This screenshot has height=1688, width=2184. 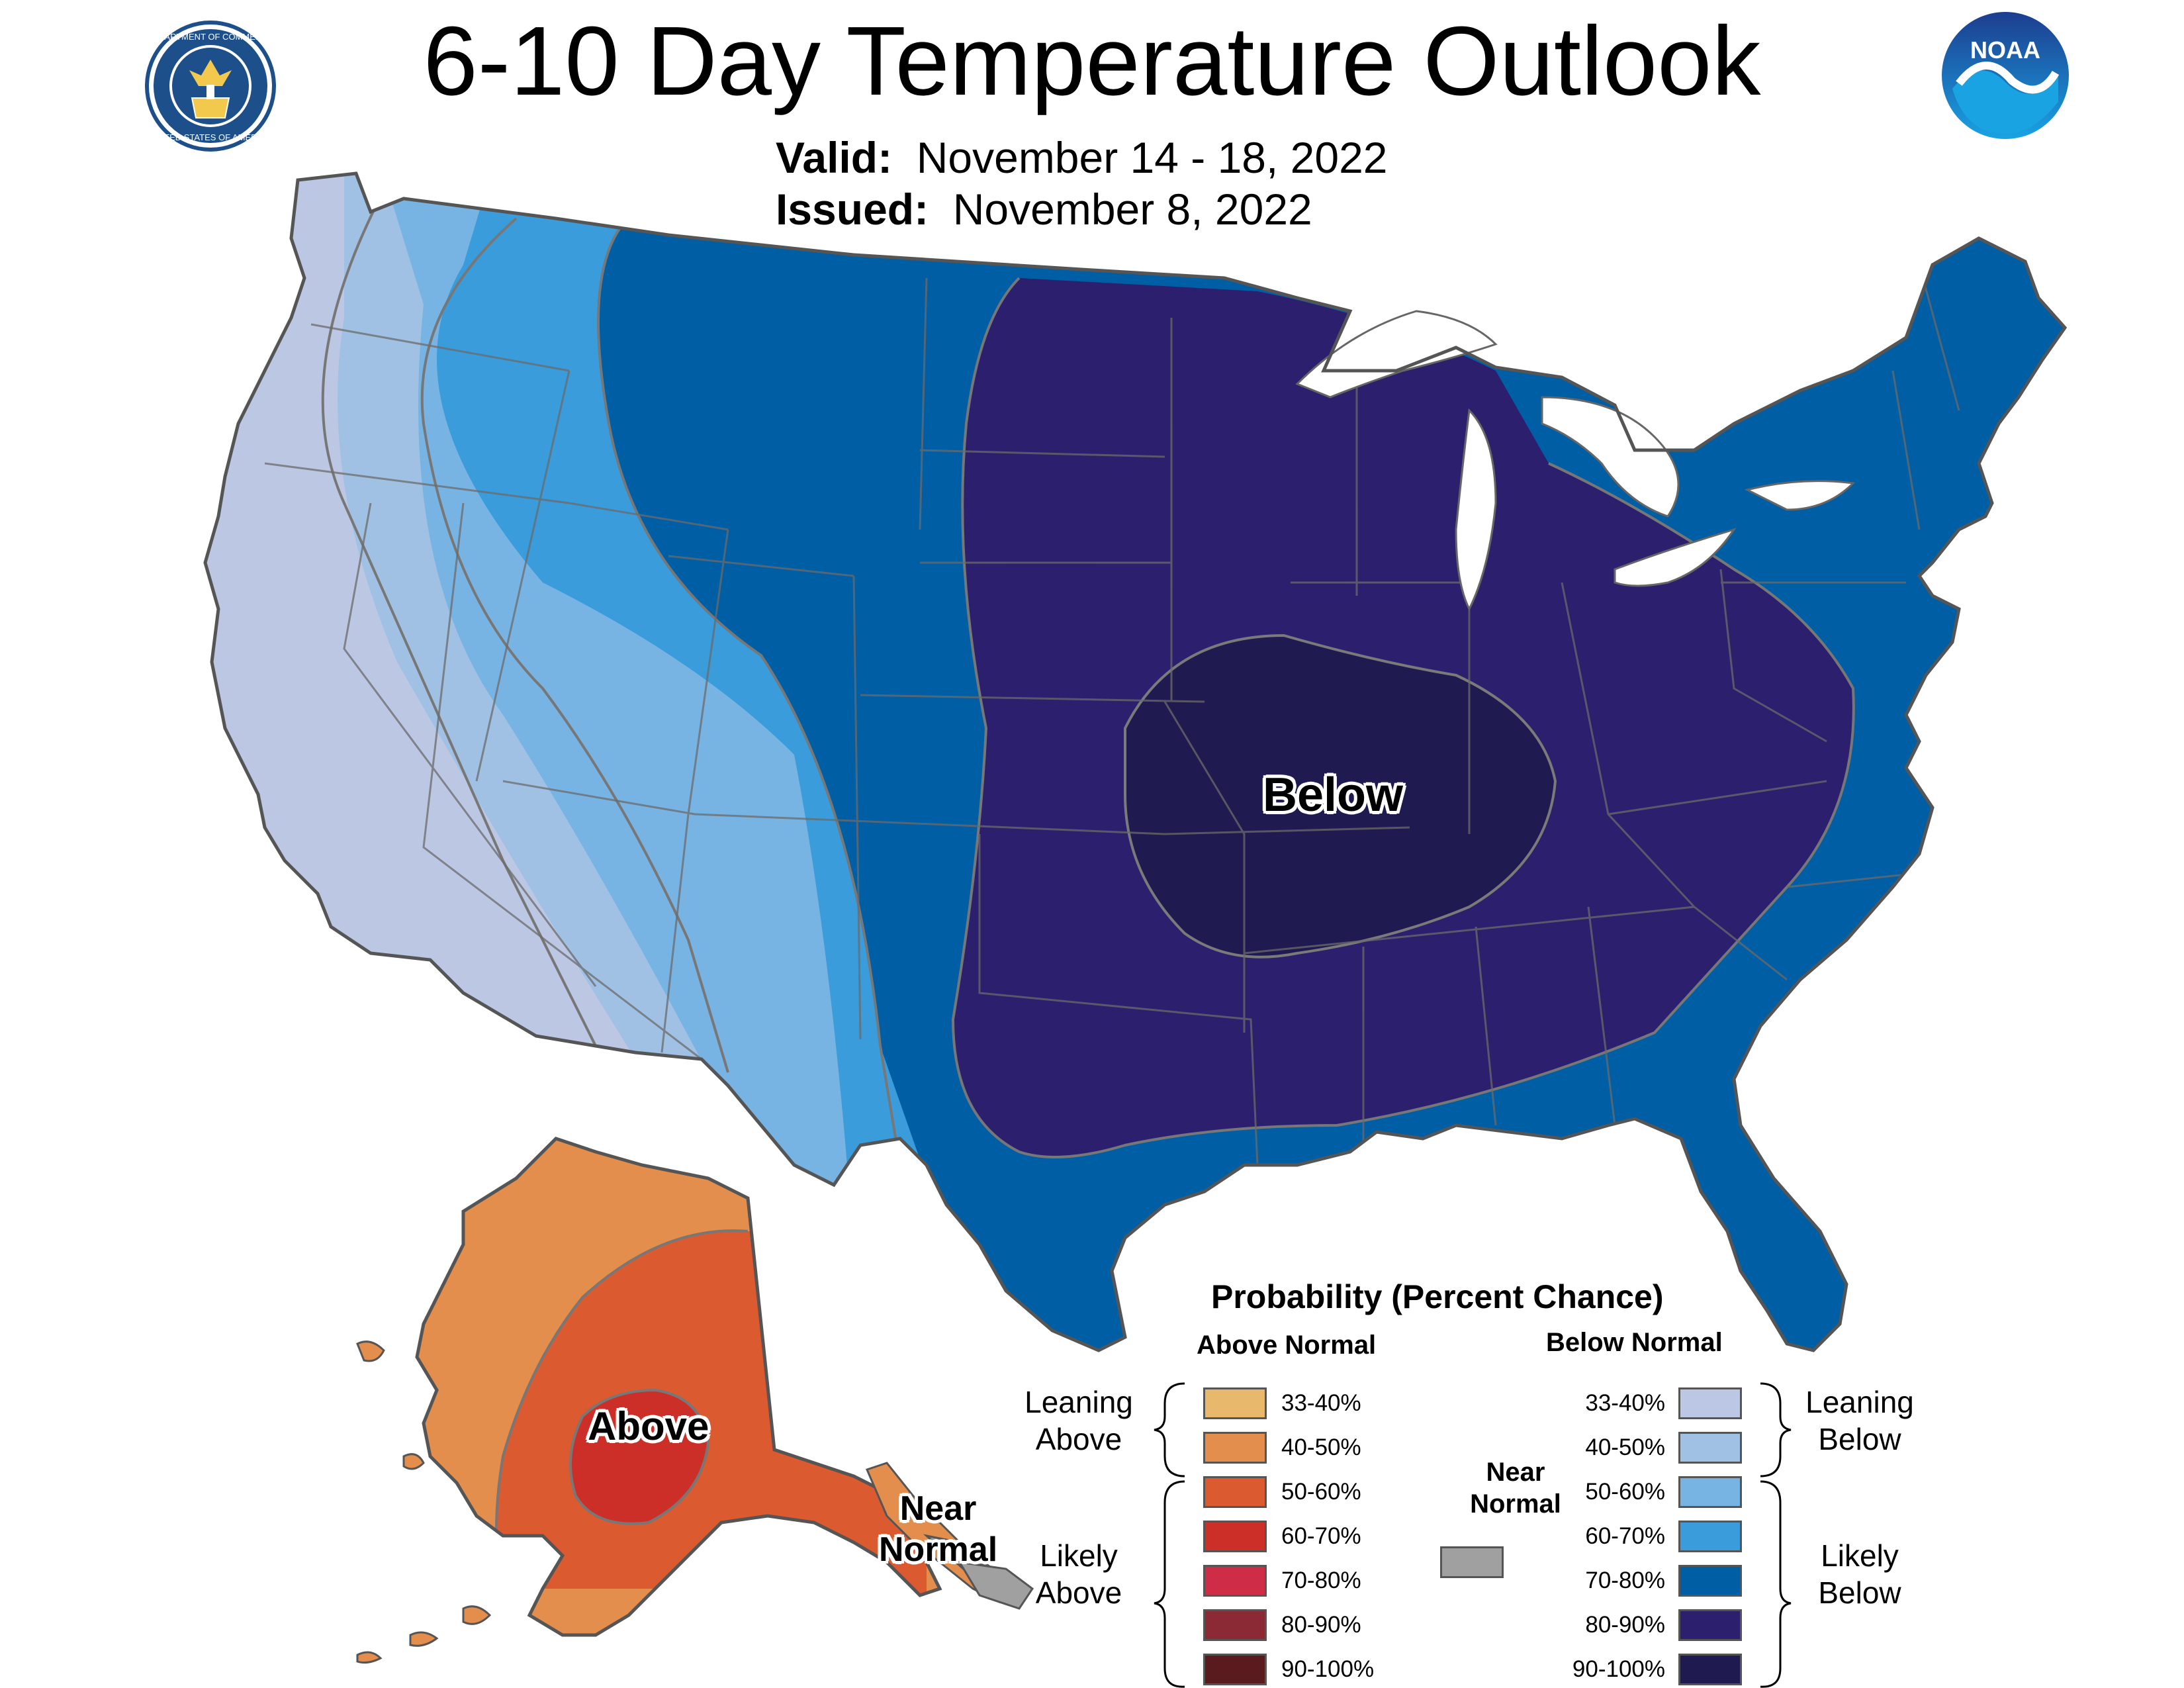 I want to click on legend-above-label-2: 50-60%, so click(x=1321, y=1492).